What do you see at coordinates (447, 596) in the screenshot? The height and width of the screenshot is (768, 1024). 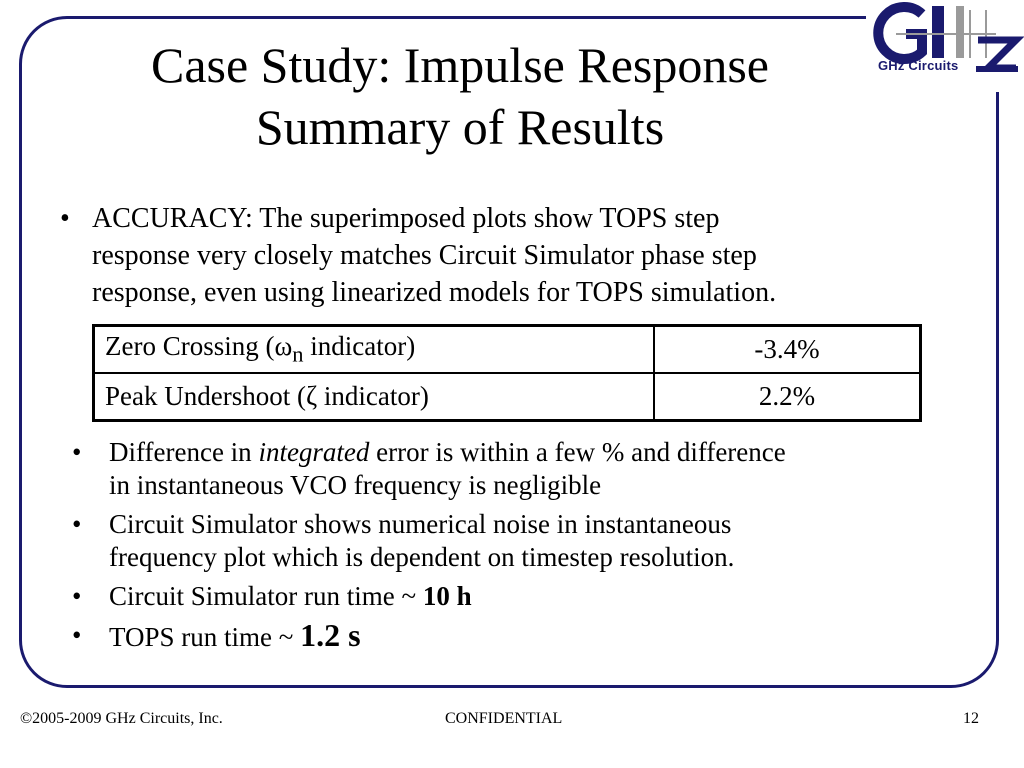 I see `simulator-run-time: 10 h` at bounding box center [447, 596].